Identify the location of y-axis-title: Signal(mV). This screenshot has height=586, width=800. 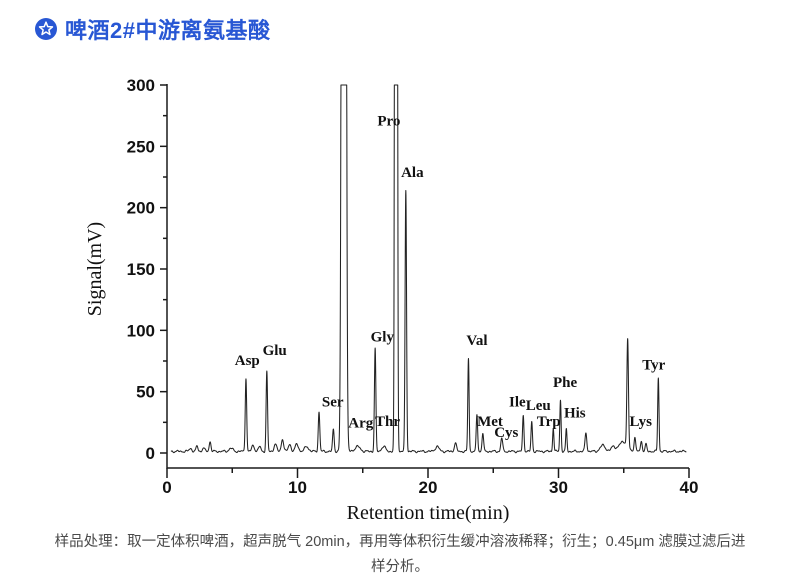
(95, 269).